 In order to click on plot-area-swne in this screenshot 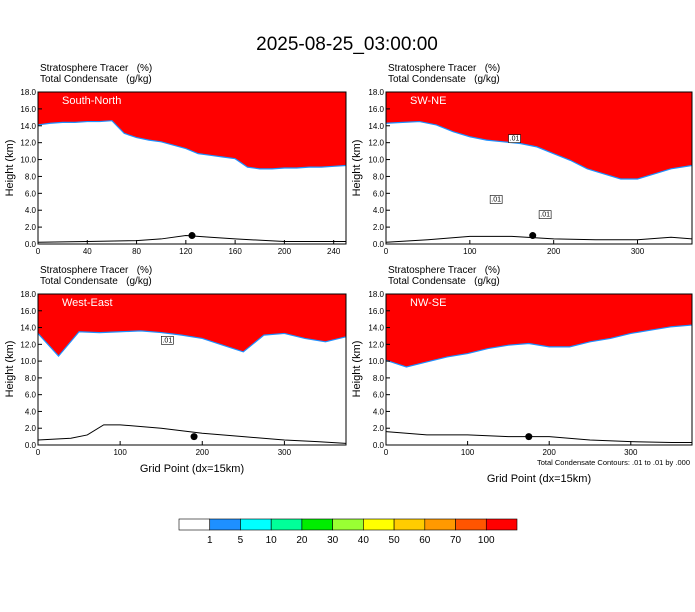, I will do `click(539, 168)`.